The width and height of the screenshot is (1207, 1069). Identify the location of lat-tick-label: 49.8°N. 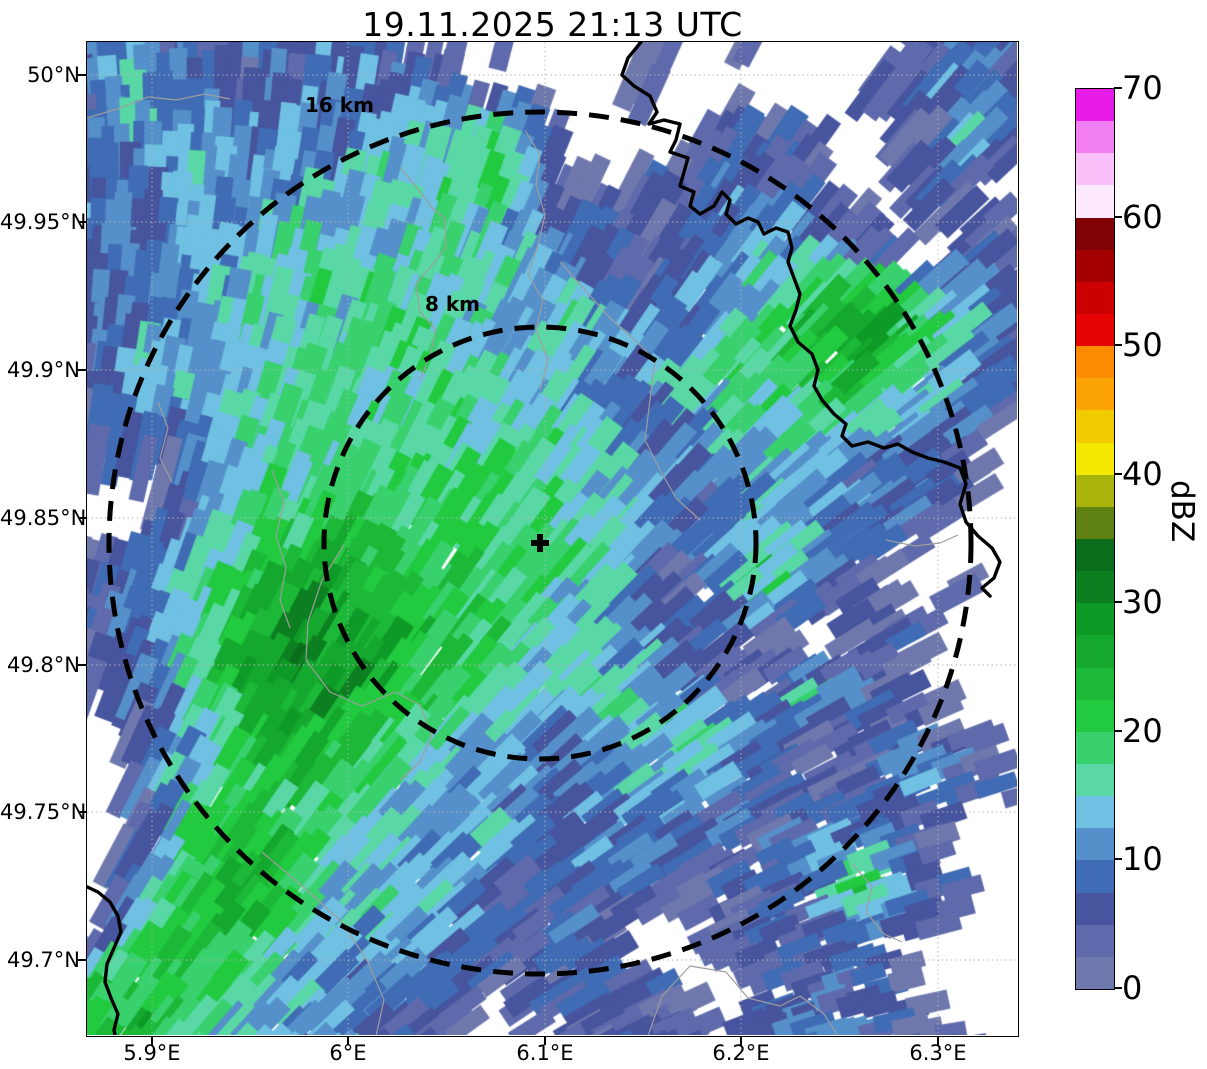
(43, 665).